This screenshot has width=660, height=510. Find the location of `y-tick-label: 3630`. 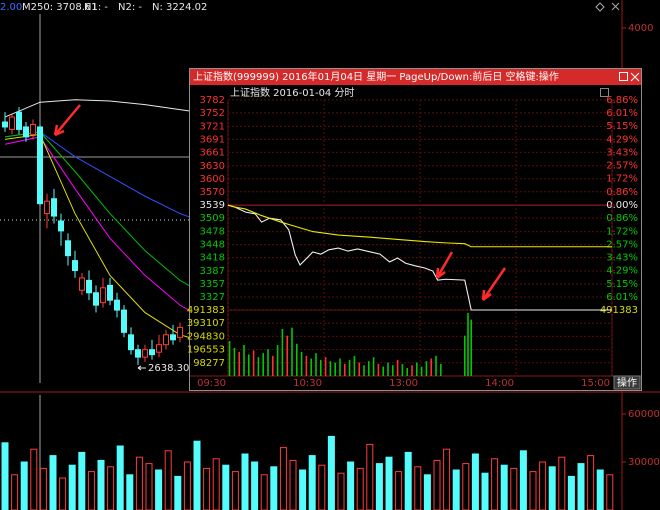

y-tick-label: 3630 is located at coordinates (212, 166).